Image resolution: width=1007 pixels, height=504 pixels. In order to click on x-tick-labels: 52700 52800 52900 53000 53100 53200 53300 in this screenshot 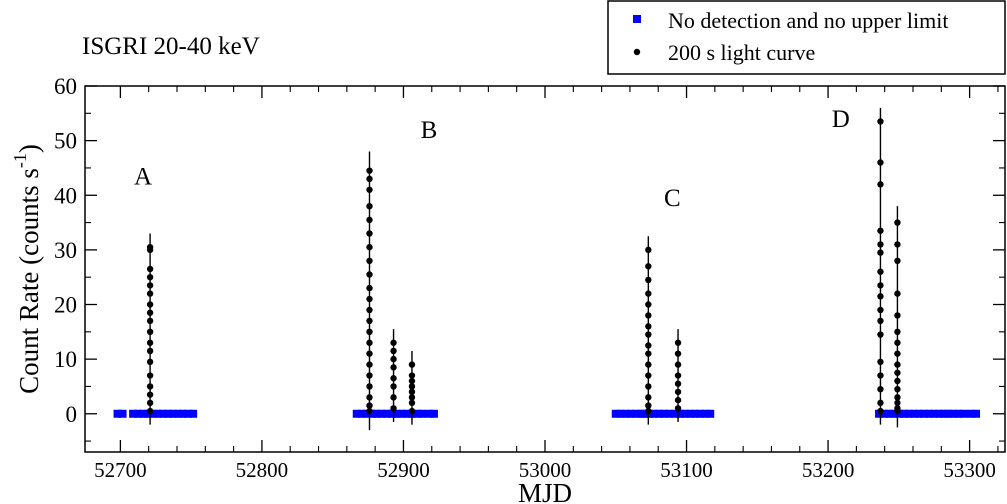, I will do `click(545, 470)`.